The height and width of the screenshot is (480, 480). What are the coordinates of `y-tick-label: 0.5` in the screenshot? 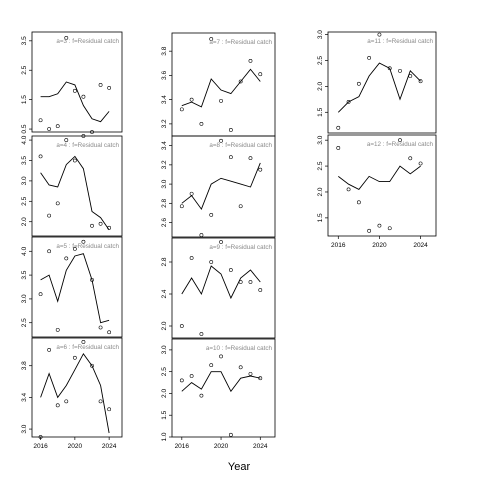 It's located at (24, 128).